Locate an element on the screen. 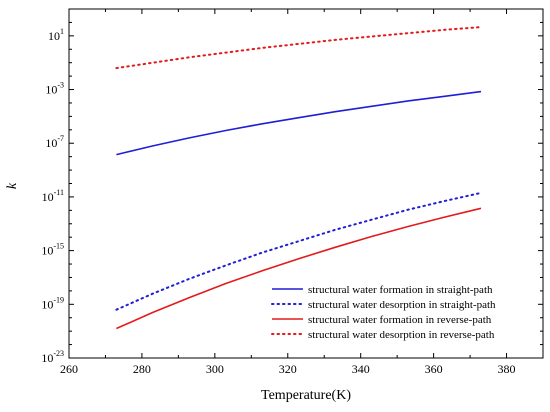 This screenshot has width=550, height=412. x-tick-label: 300 is located at coordinates (215, 369).